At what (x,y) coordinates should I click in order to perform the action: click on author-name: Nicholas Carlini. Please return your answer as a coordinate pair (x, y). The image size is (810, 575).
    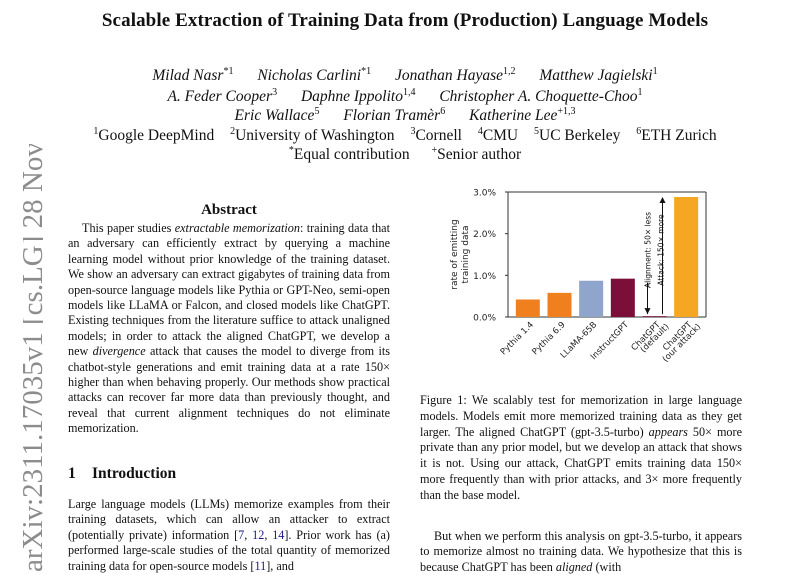
    Looking at the image, I should click on (309, 76).